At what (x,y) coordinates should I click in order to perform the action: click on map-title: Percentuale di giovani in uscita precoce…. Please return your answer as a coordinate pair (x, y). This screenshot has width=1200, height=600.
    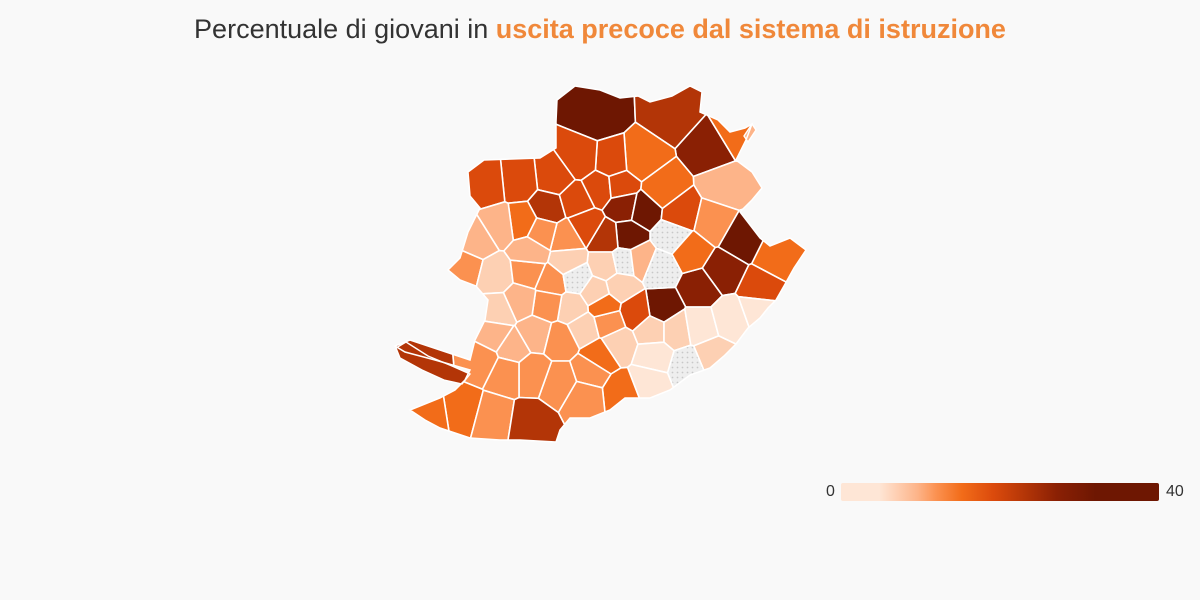
    Looking at the image, I should click on (600, 29).